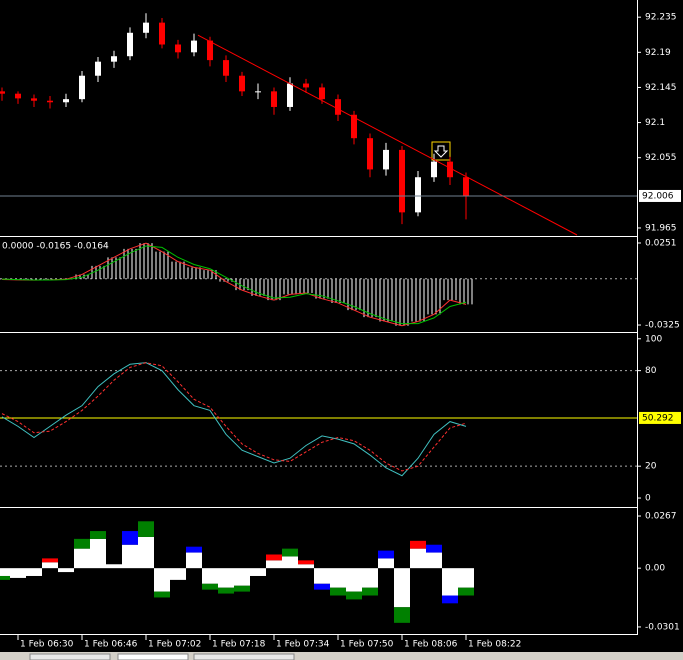  What do you see at coordinates (174, 645) in the screenshot?
I see `x-tick-label: 1 Feb 07:02` at bounding box center [174, 645].